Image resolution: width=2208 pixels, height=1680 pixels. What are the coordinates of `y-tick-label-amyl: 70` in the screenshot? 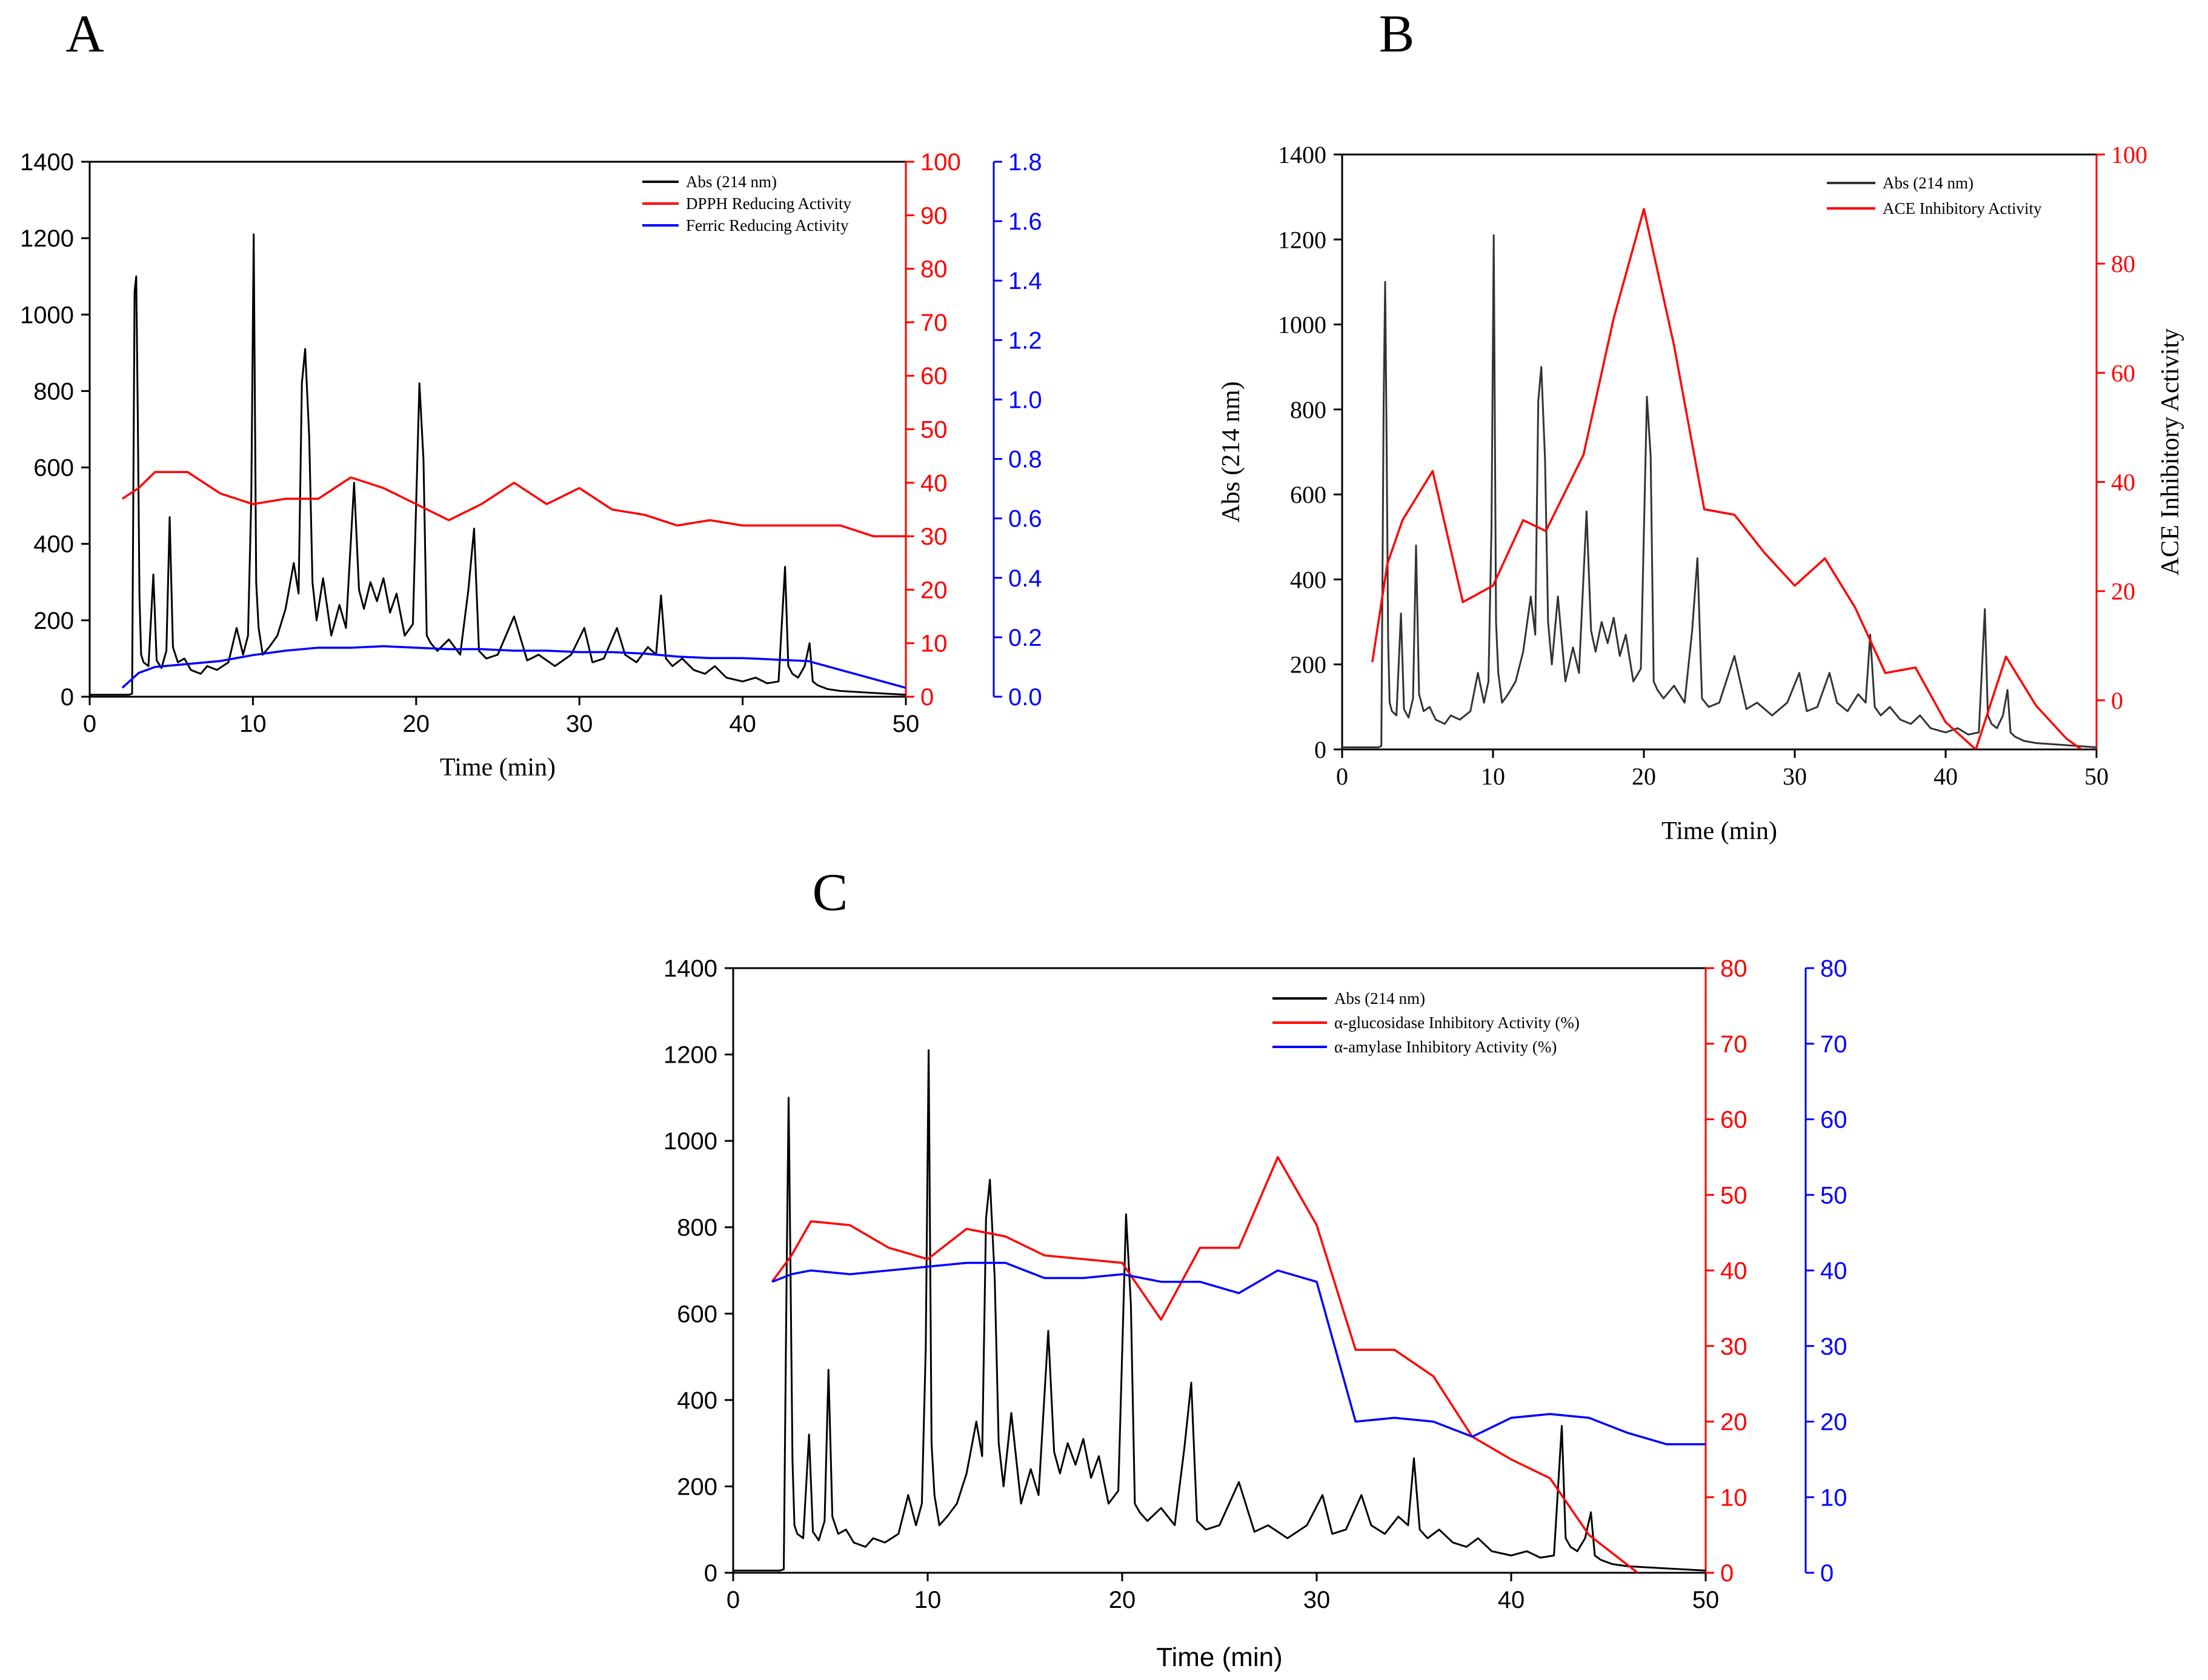 It's located at (1833, 1044).